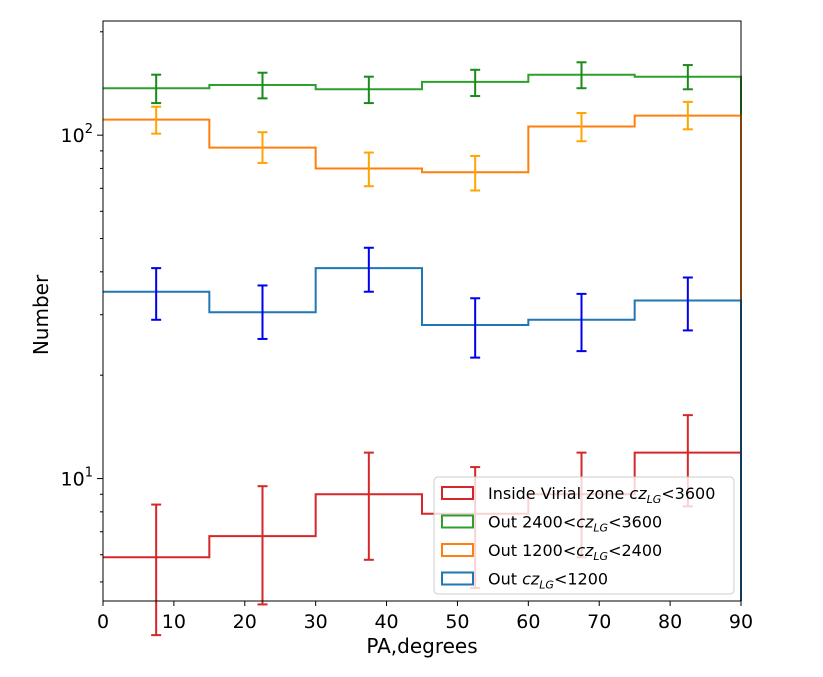 This screenshot has width=823, height=677. I want to click on y-axis: 10¹ 10², so click(82, 307).